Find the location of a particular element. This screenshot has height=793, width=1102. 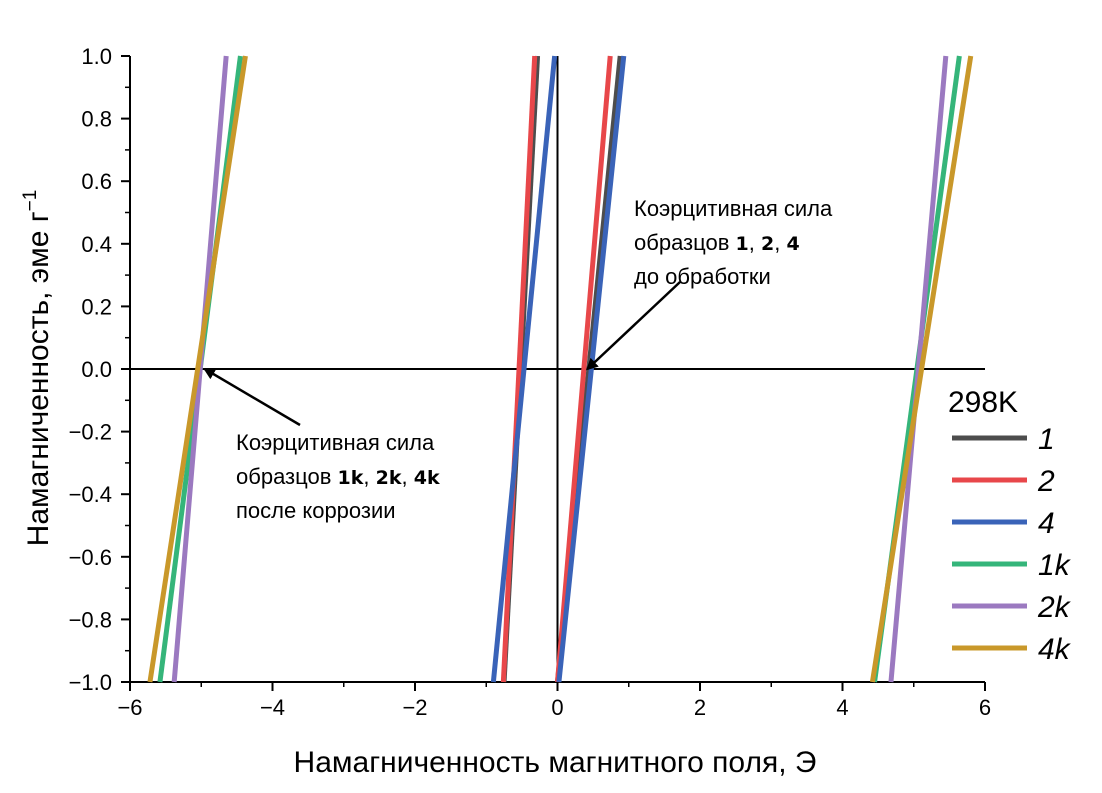

y-tick-label: 0.6 is located at coordinates (96, 181).